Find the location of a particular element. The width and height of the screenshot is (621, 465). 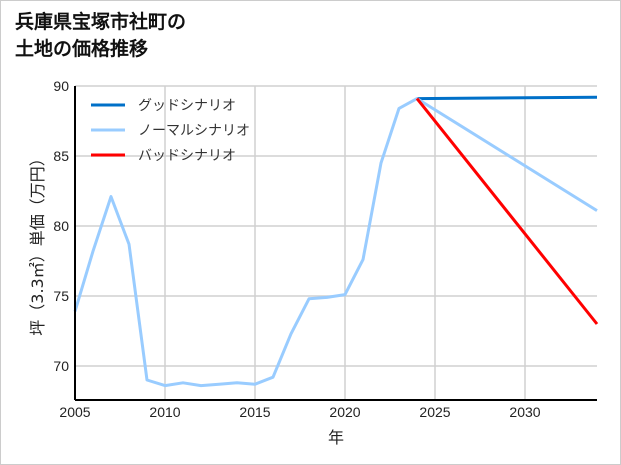

chart-title-line-1: 兵庫県宝塚市社町の is located at coordinates (101, 22).